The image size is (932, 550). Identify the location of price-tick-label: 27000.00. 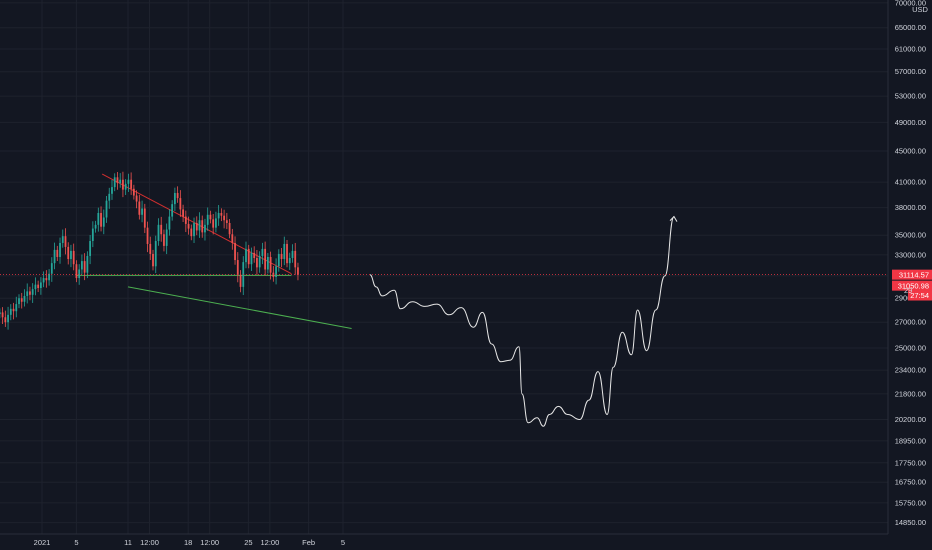
(910, 322).